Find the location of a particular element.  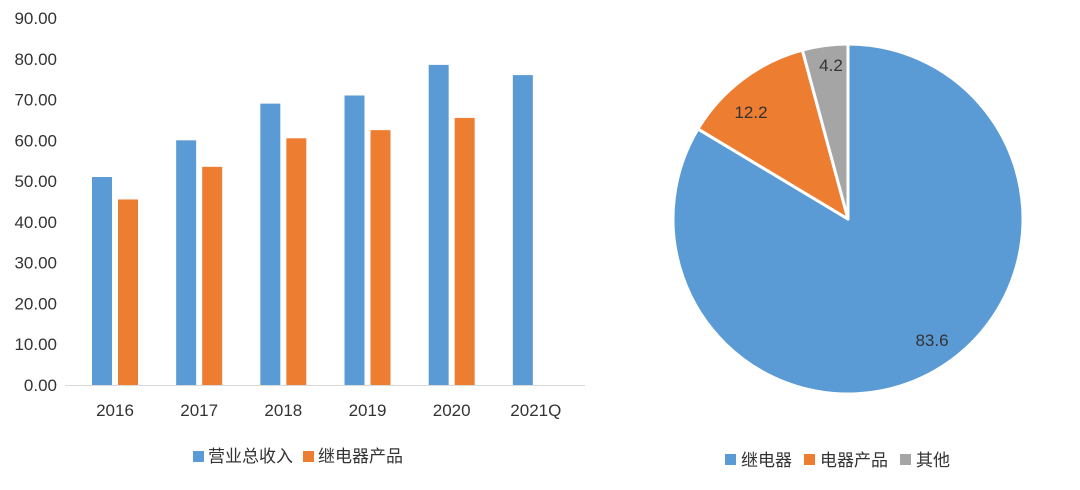

bar-legend: 营业总收入 继电器产品 is located at coordinates (298, 456).